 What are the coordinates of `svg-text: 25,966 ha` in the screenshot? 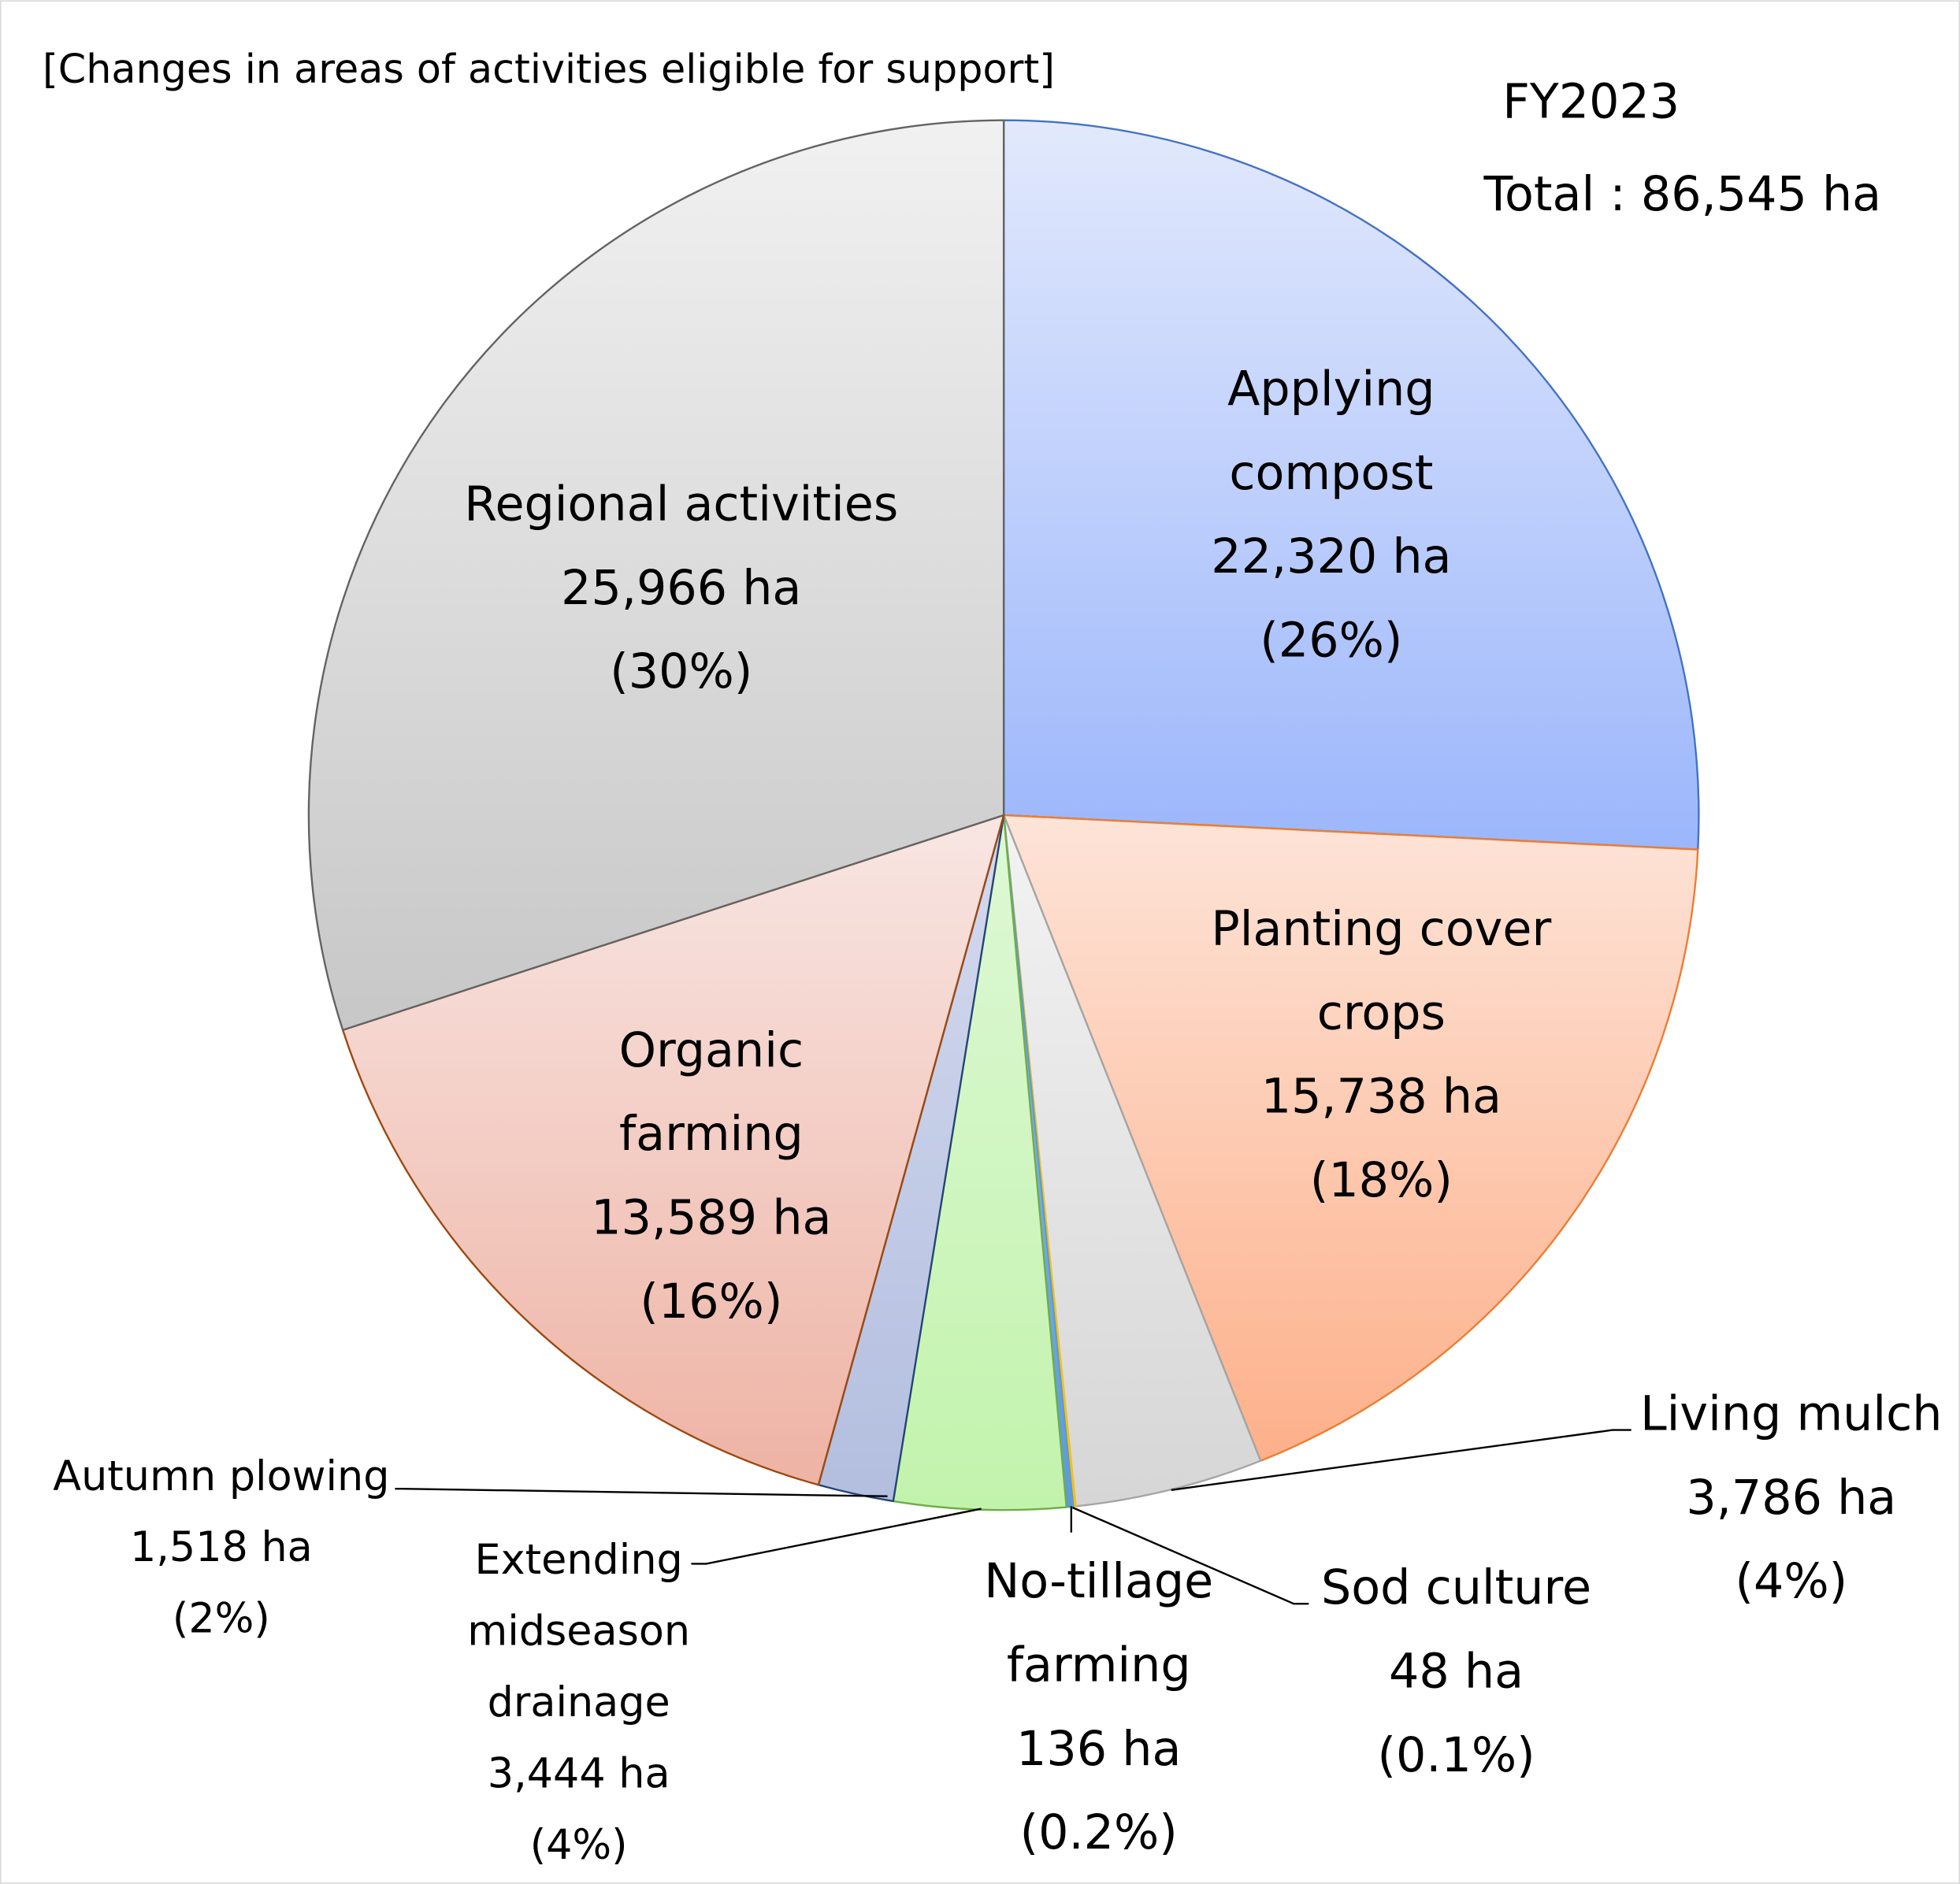 It's located at (681, 588).